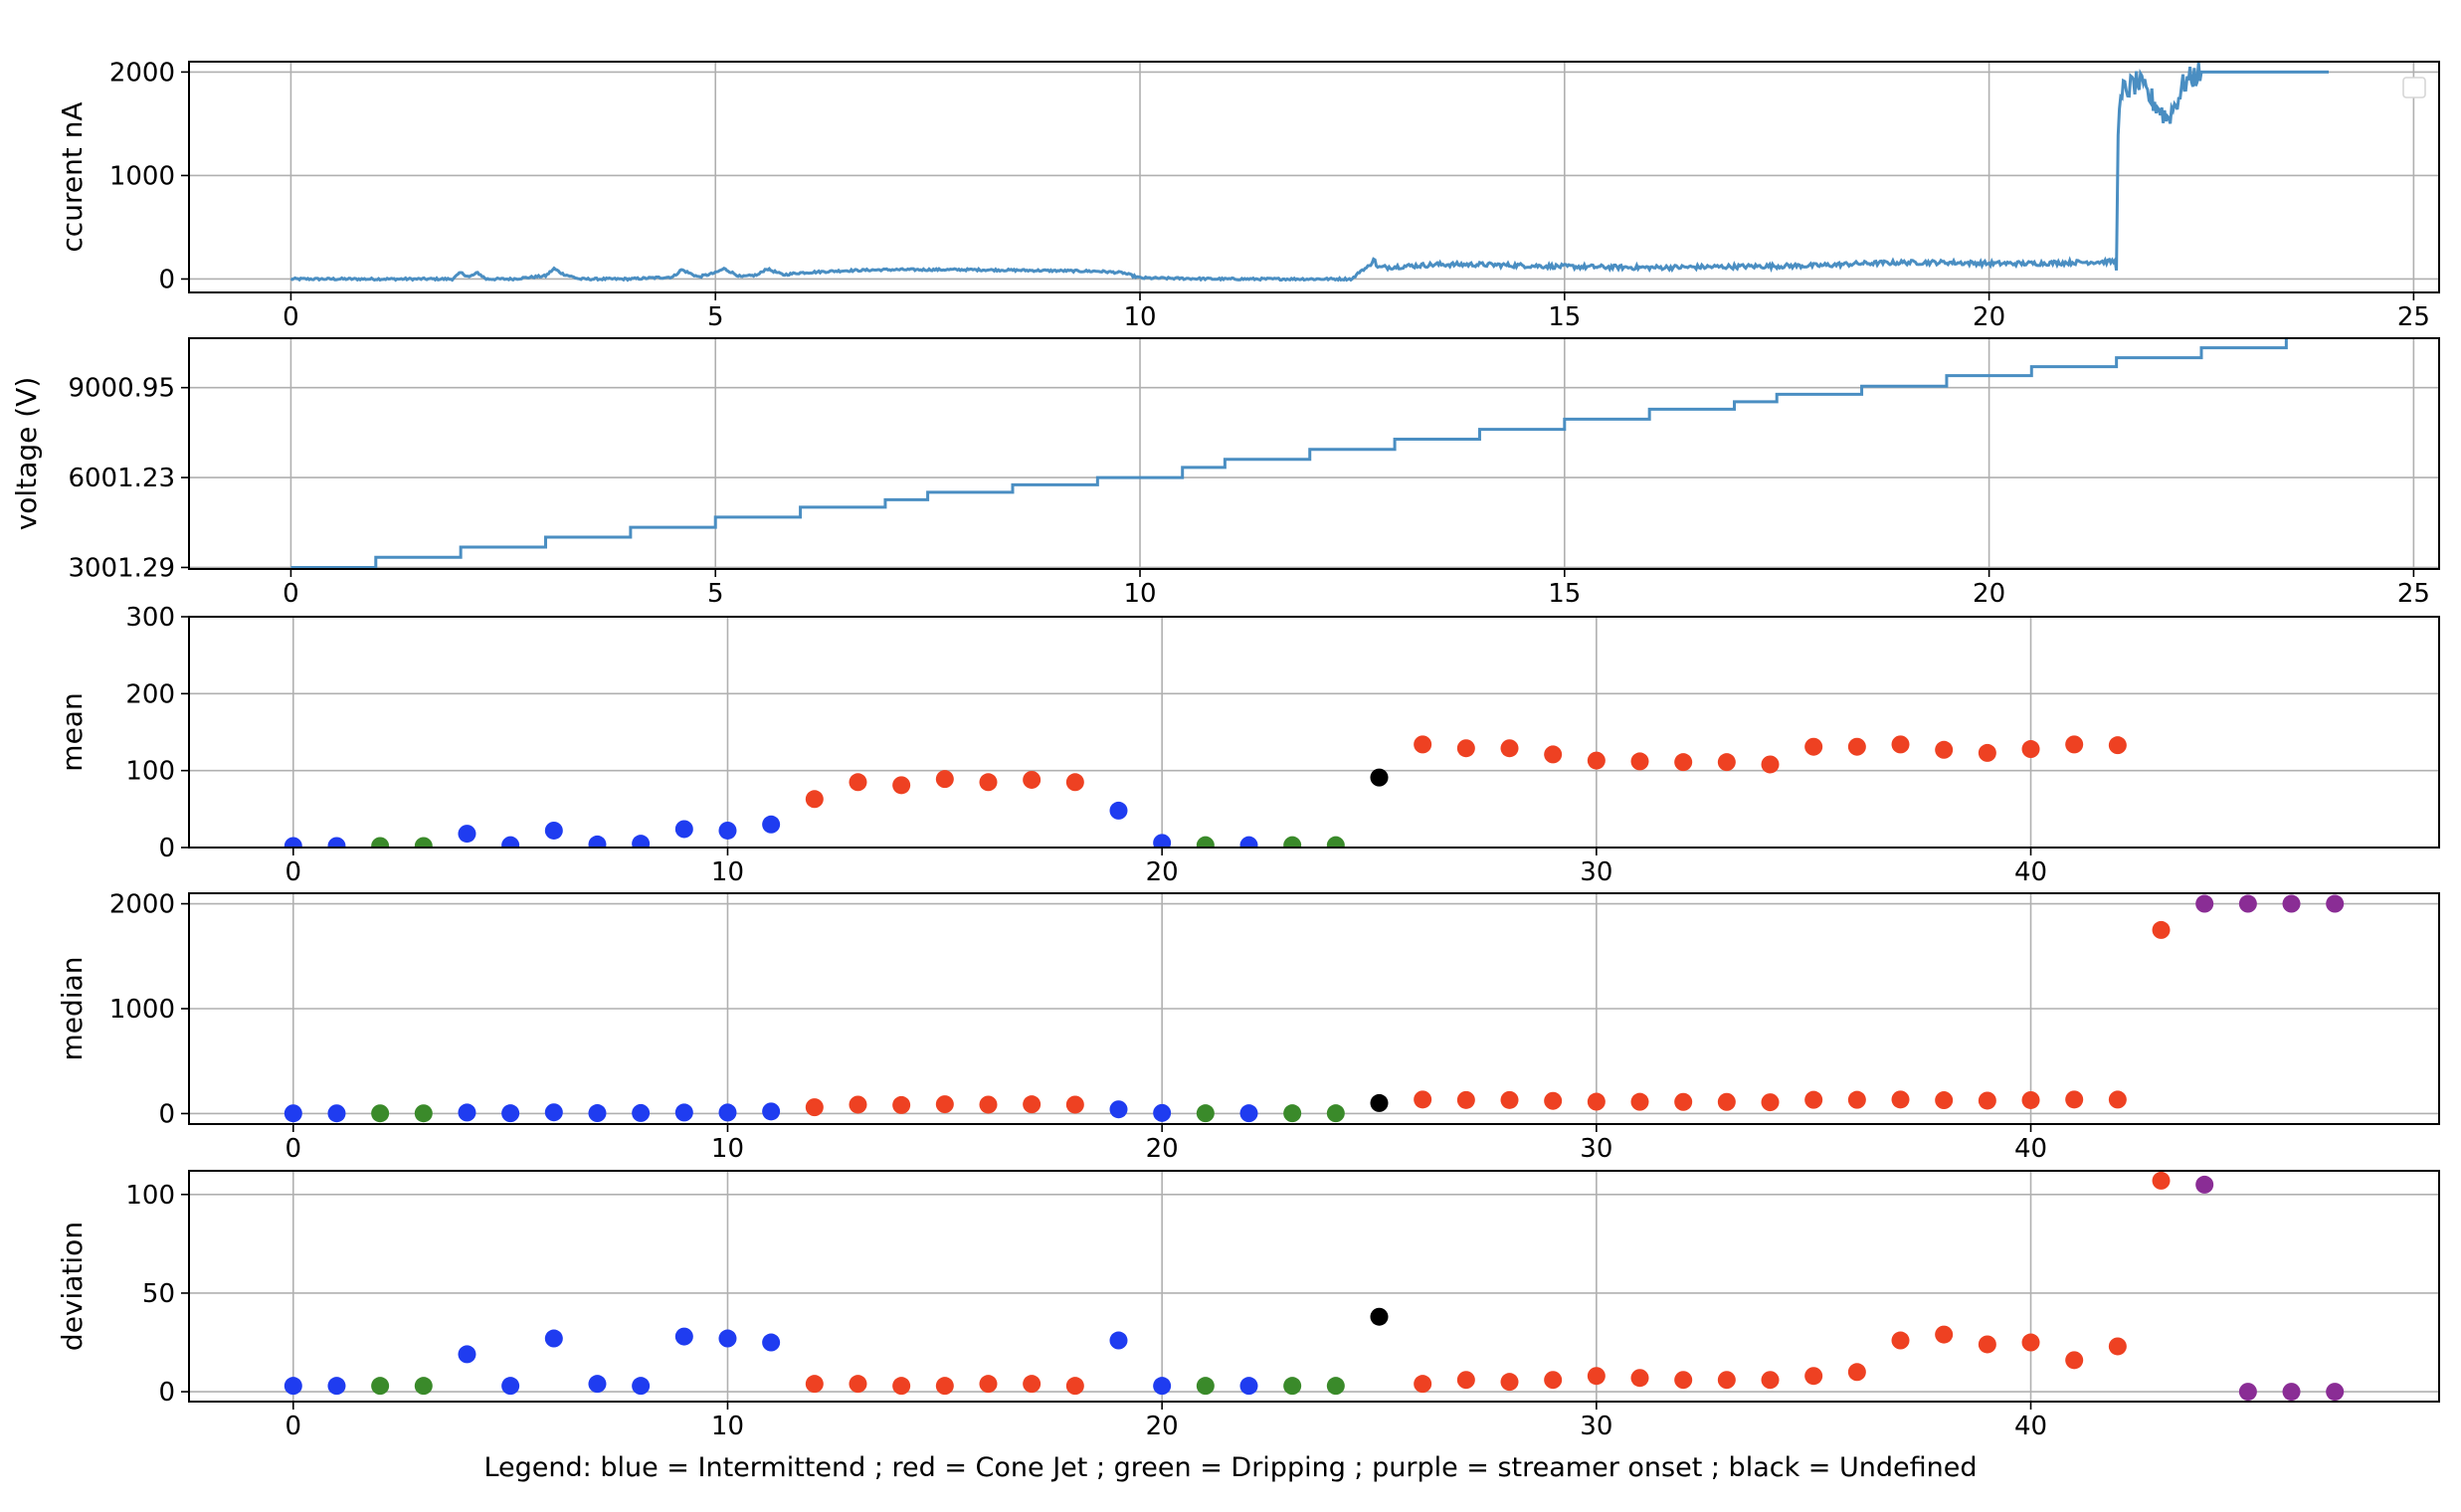 This screenshot has height=1512, width=2461. What do you see at coordinates (1205, 791) in the screenshot?
I see `data-layer` at bounding box center [1205, 791].